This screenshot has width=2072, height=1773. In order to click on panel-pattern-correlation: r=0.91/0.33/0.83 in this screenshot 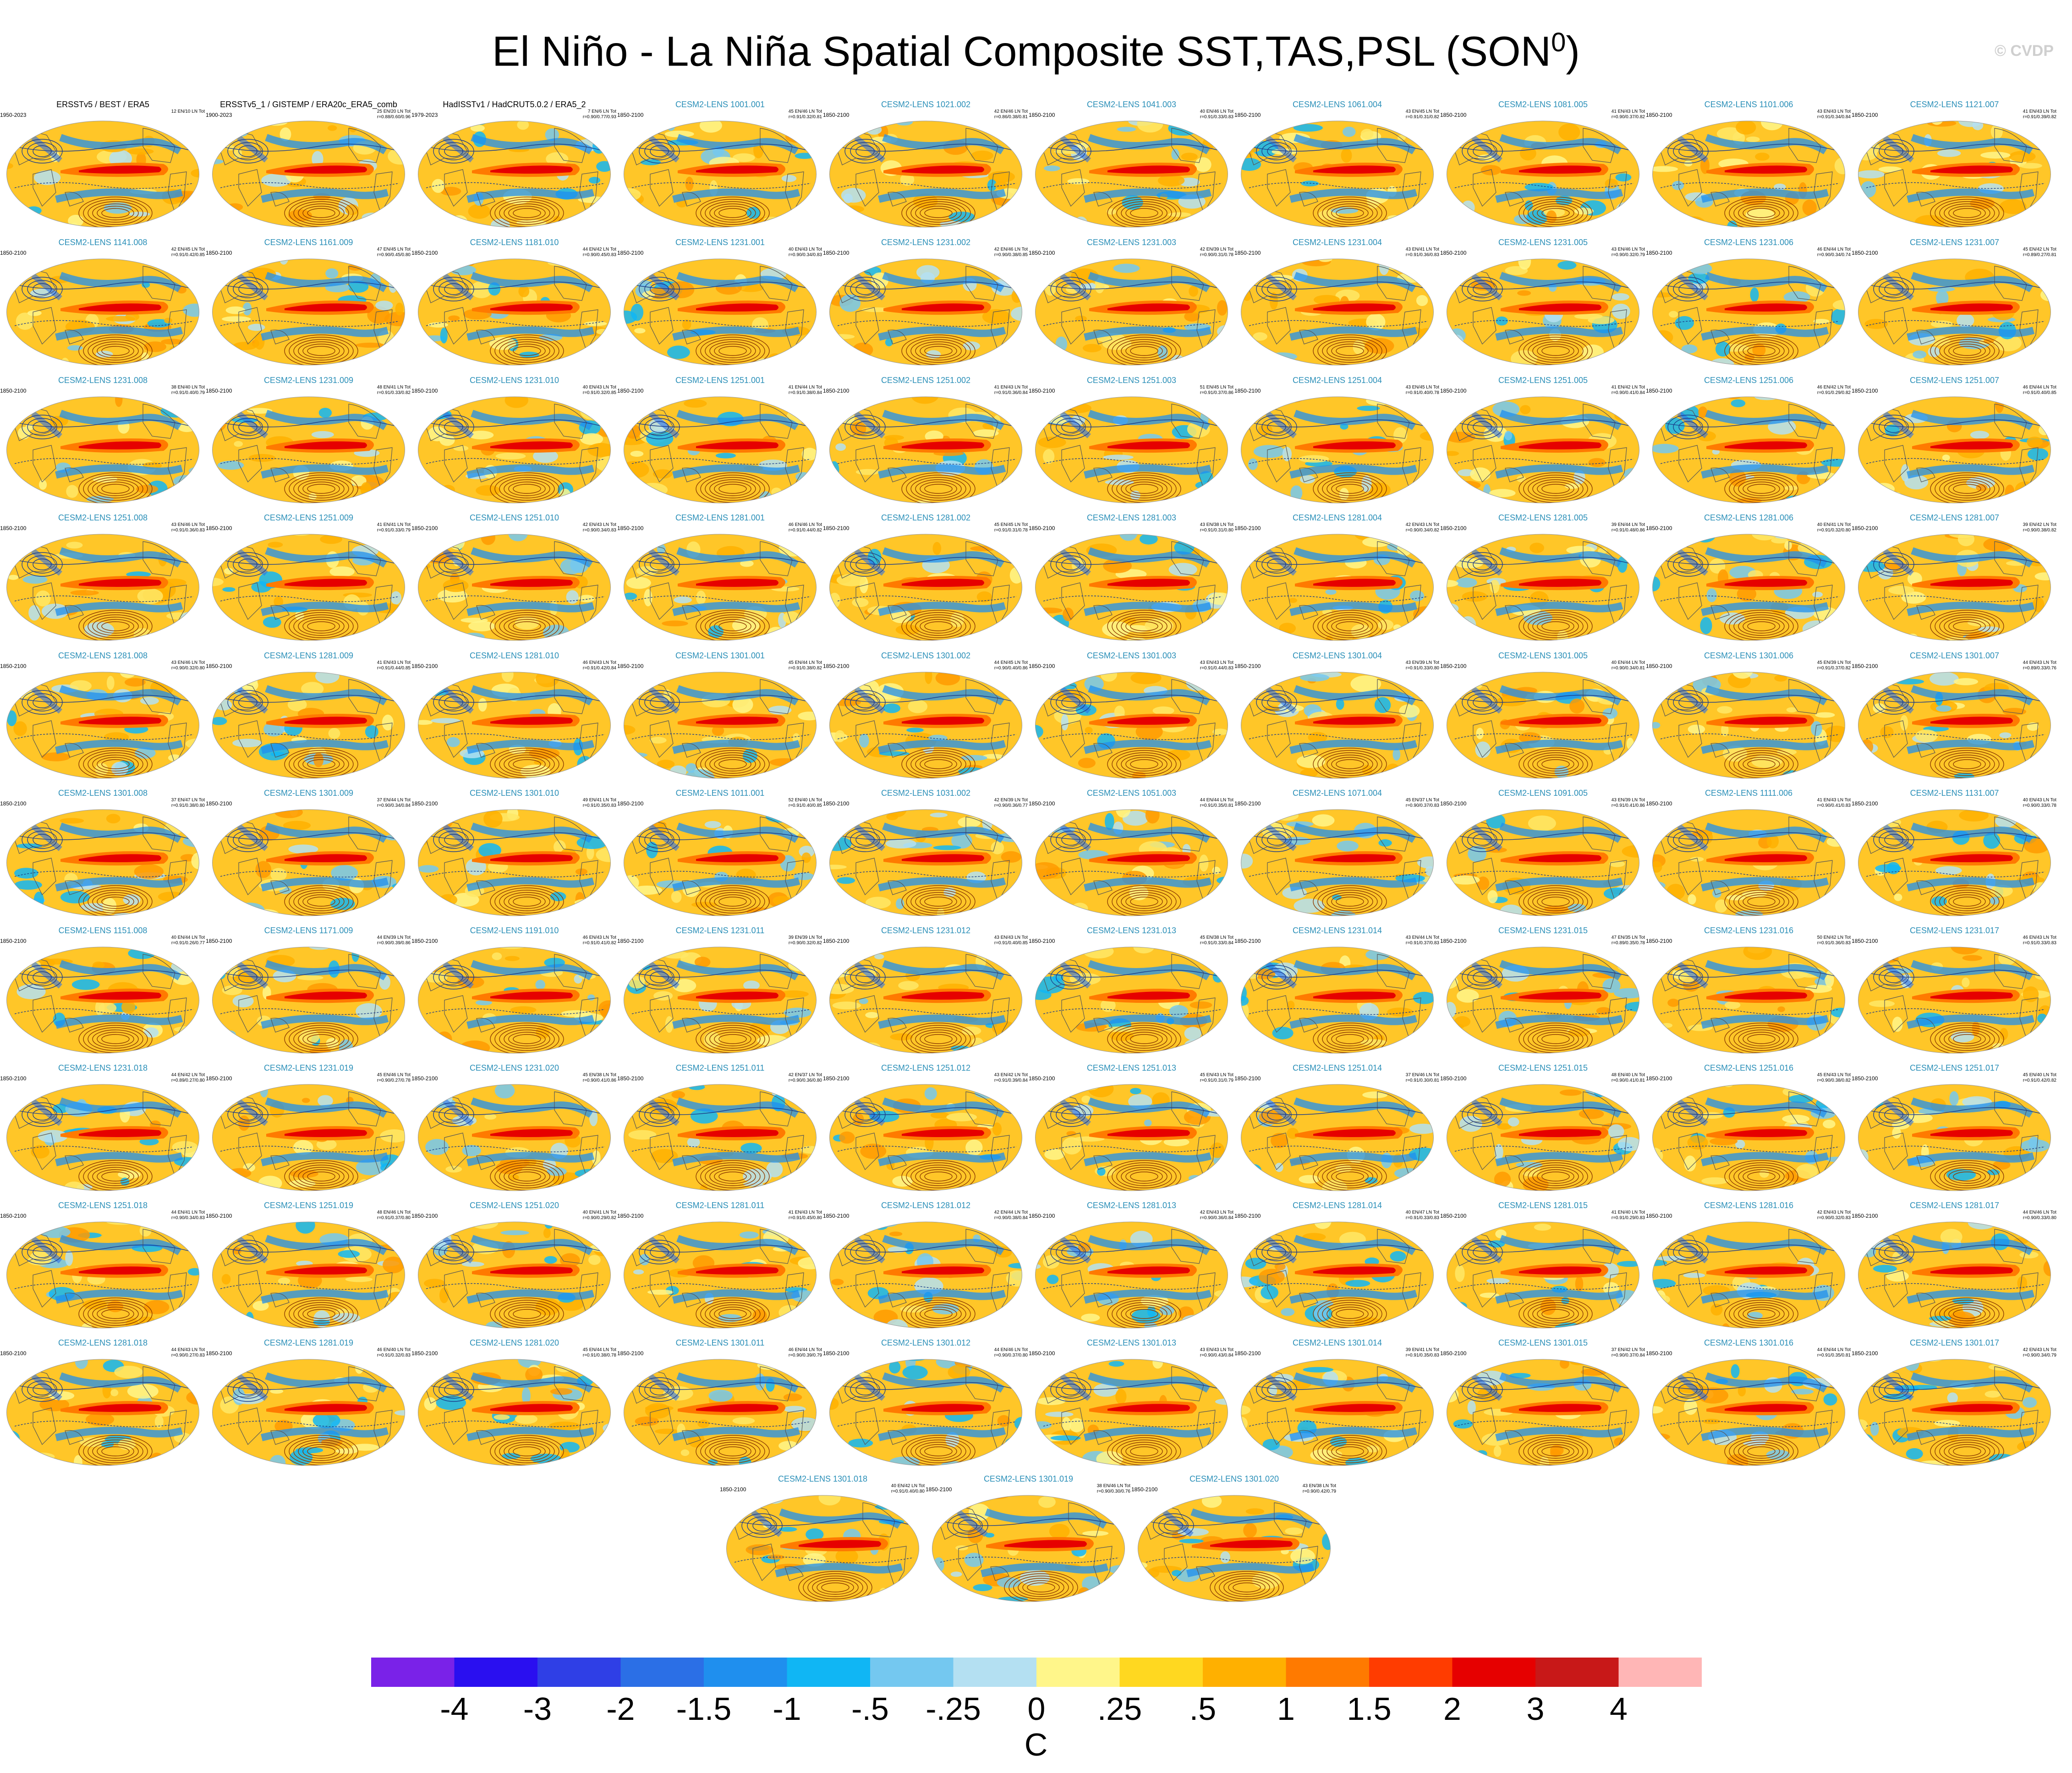, I will do `click(2039, 943)`.